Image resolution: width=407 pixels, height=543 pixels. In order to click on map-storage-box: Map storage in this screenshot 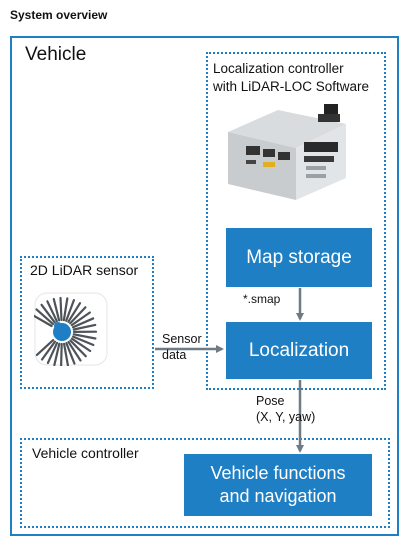, I will do `click(299, 257)`.